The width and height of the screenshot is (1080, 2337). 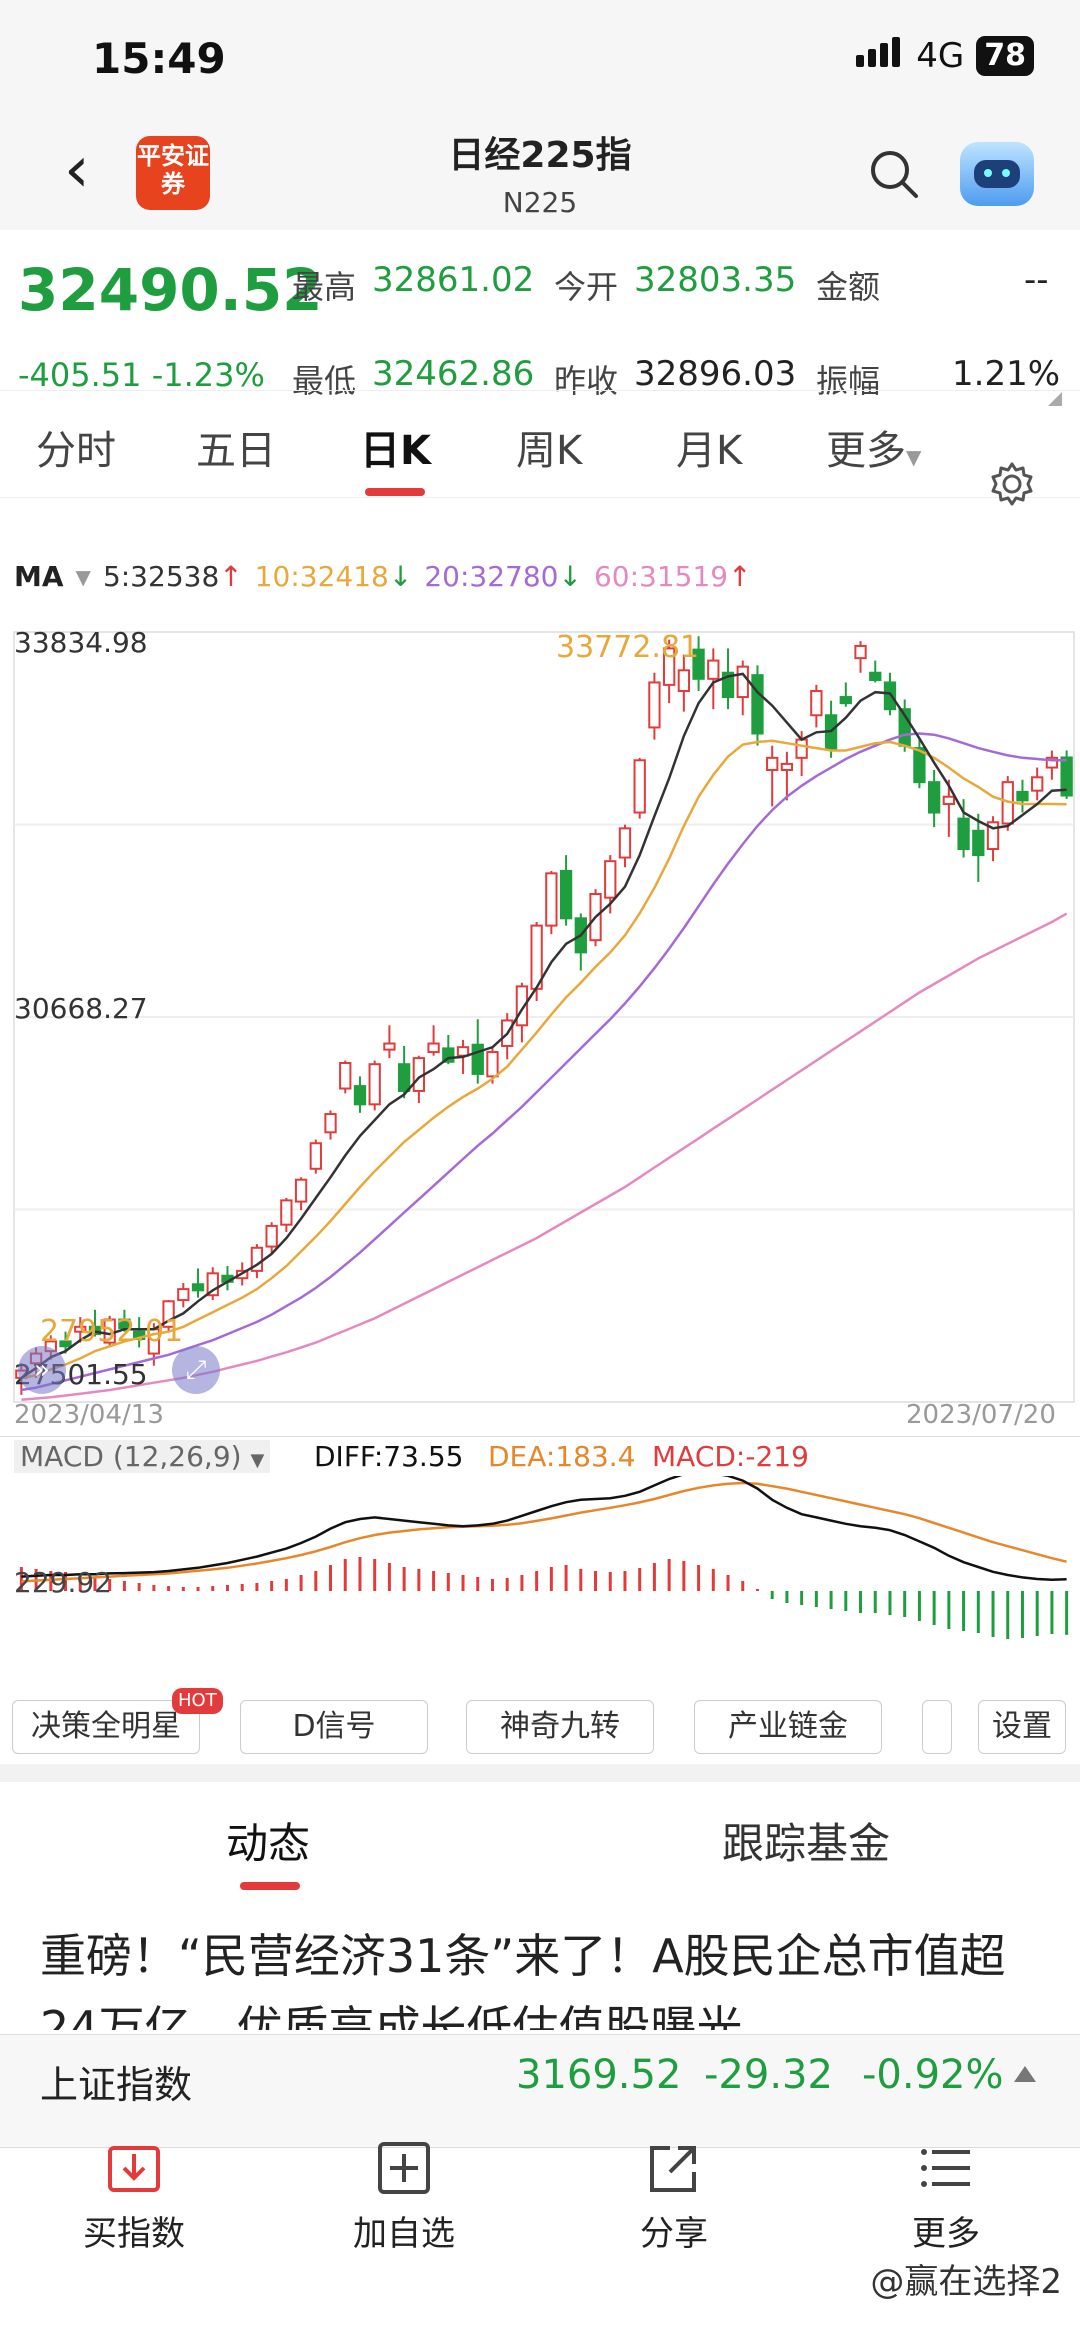 What do you see at coordinates (997, 174) in the screenshot?
I see `assistant-robot-icon` at bounding box center [997, 174].